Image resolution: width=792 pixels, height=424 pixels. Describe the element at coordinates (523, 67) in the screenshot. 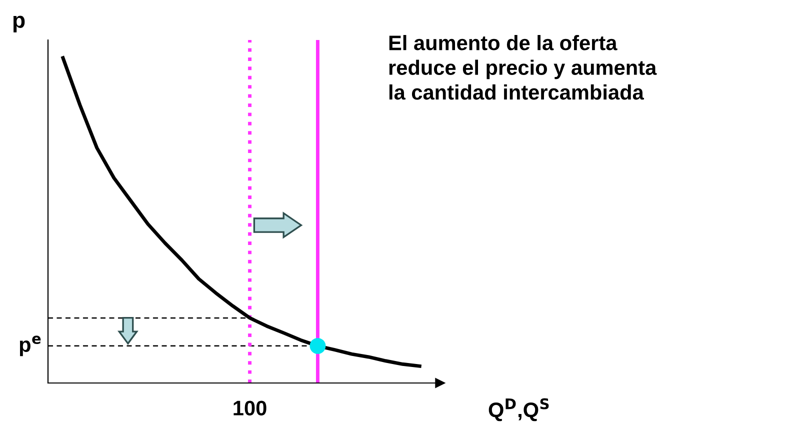

I see `annotation: El aumento de la oferta reduce el precio y aumenta la cantidad intercambiada` at that location.